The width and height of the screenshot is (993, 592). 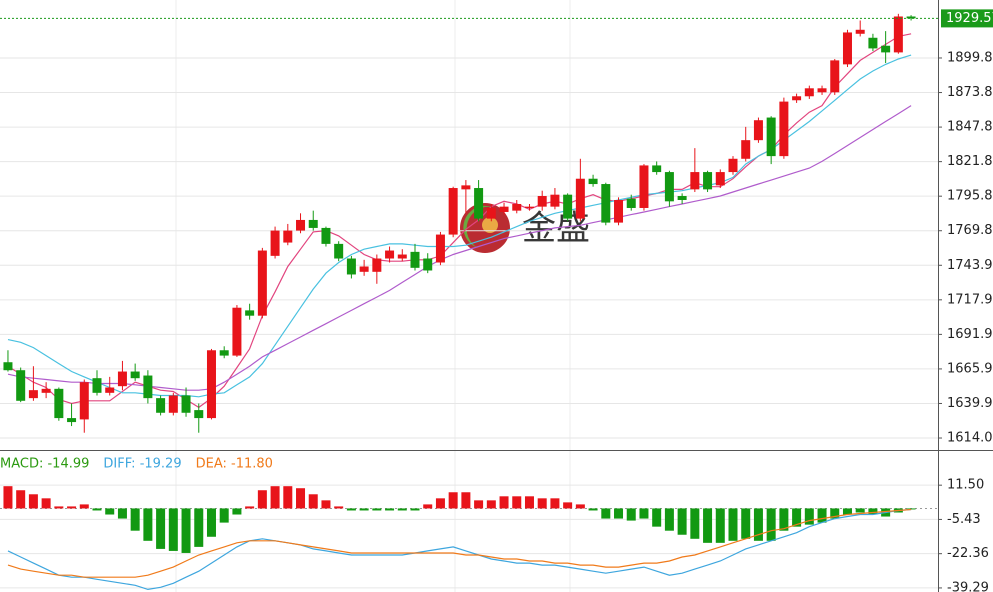 I want to click on y-tick-label: 1899.80, so click(x=970, y=57).